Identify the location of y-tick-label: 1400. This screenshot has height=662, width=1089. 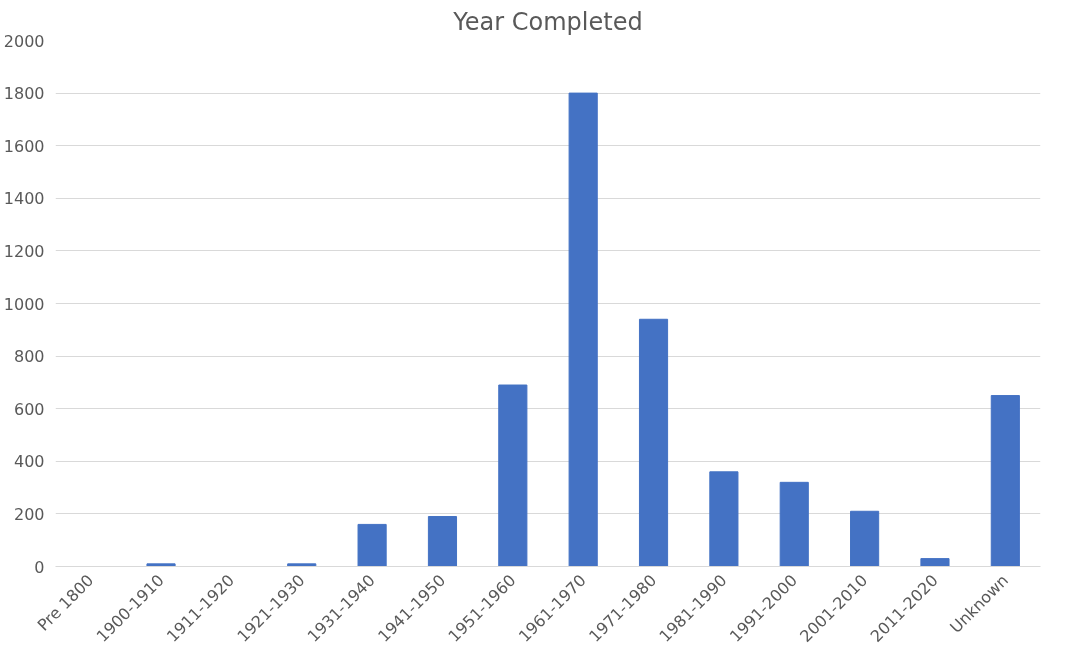
(24, 199).